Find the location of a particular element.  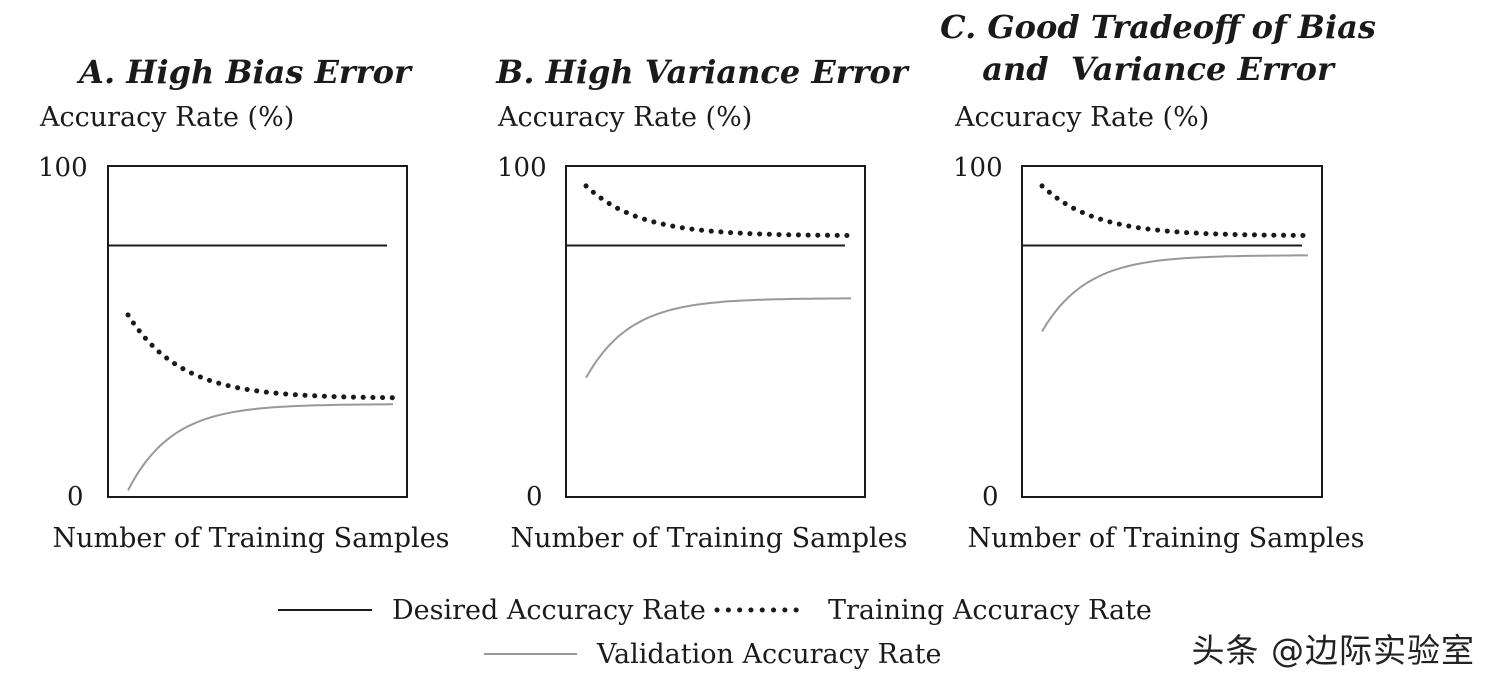

panel-a-series is located at coordinates (252, 367).